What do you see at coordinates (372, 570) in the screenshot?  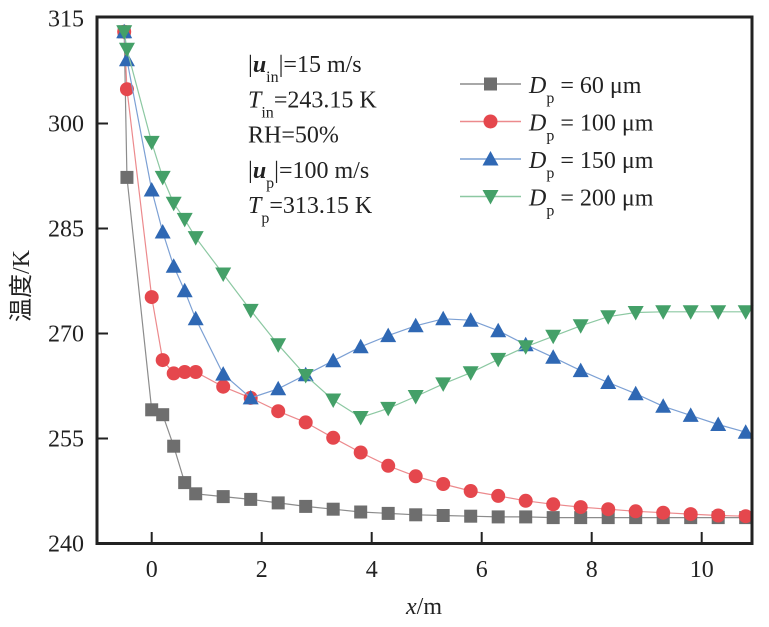 I see `x-tick-label: 4` at bounding box center [372, 570].